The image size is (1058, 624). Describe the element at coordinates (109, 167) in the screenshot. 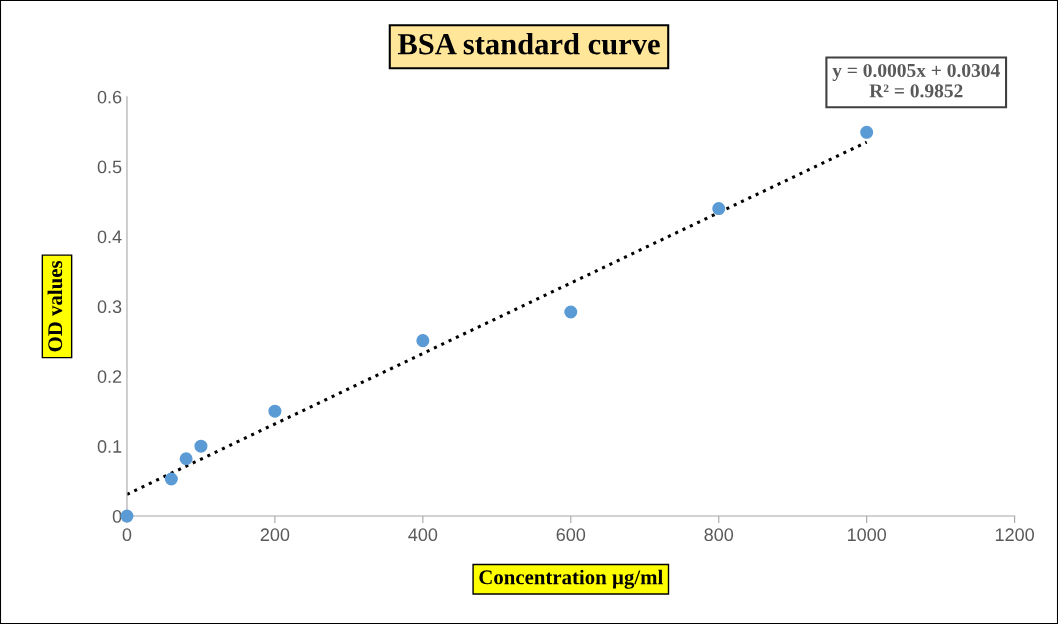

I see `y-tick-label: 0.5` at that location.